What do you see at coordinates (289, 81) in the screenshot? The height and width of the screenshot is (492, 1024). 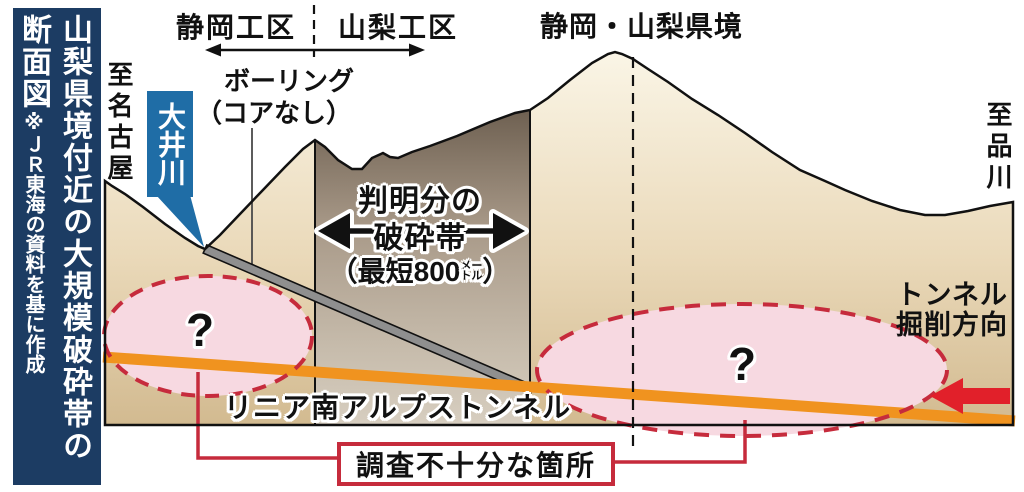 I see `boring-label-line1: ボーリング` at bounding box center [289, 81].